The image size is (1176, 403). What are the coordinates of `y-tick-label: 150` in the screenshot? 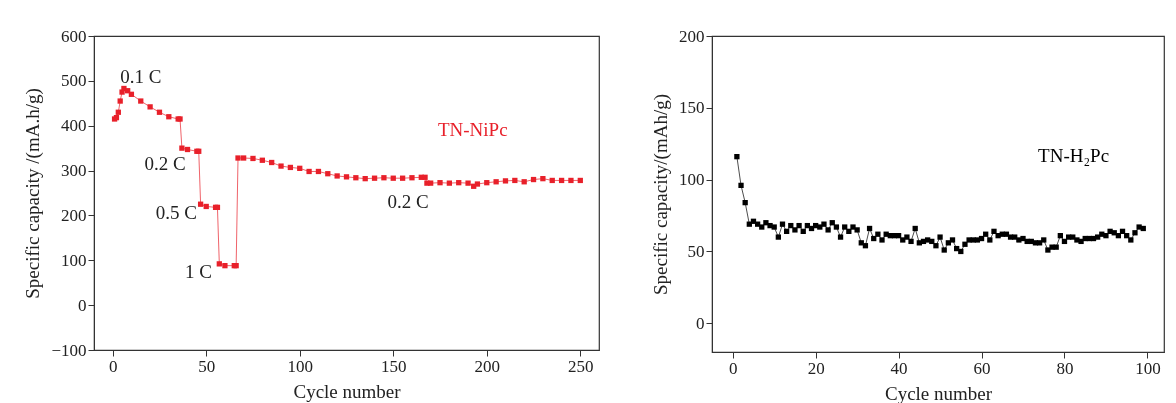 It's located at (692, 108).